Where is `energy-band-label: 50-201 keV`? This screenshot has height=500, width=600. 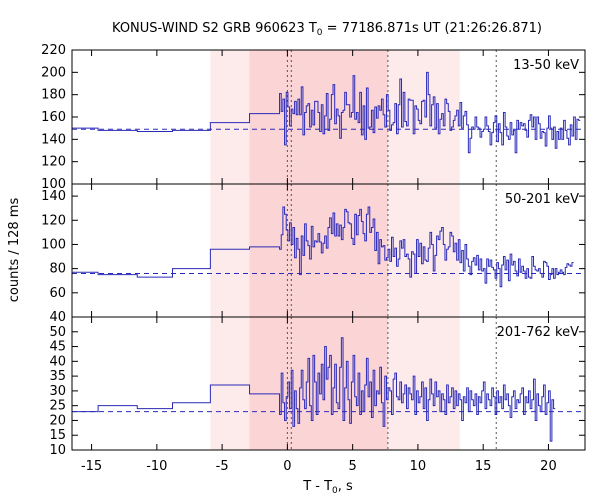
energy-band-label: 50-201 keV is located at coordinates (542, 199).